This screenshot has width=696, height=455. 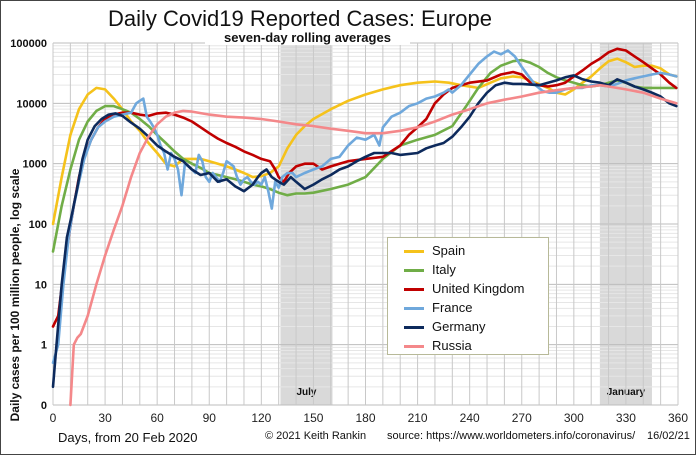 What do you see at coordinates (468, 270) in the screenshot?
I see `legend-item: Italy` at bounding box center [468, 270].